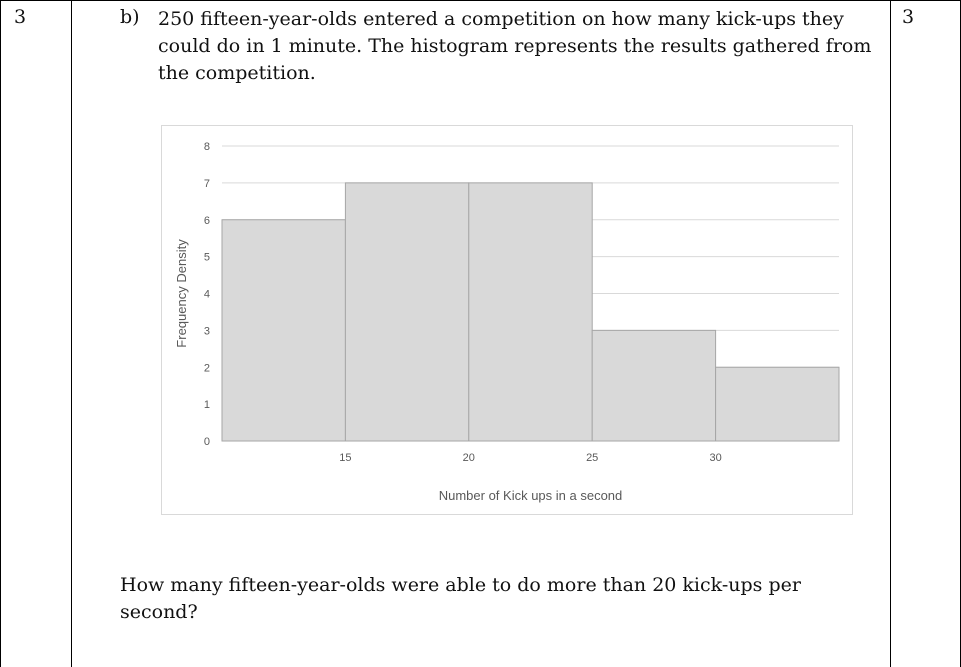  What do you see at coordinates (469, 458) in the screenshot?
I see `x-tick-label: 20` at bounding box center [469, 458].